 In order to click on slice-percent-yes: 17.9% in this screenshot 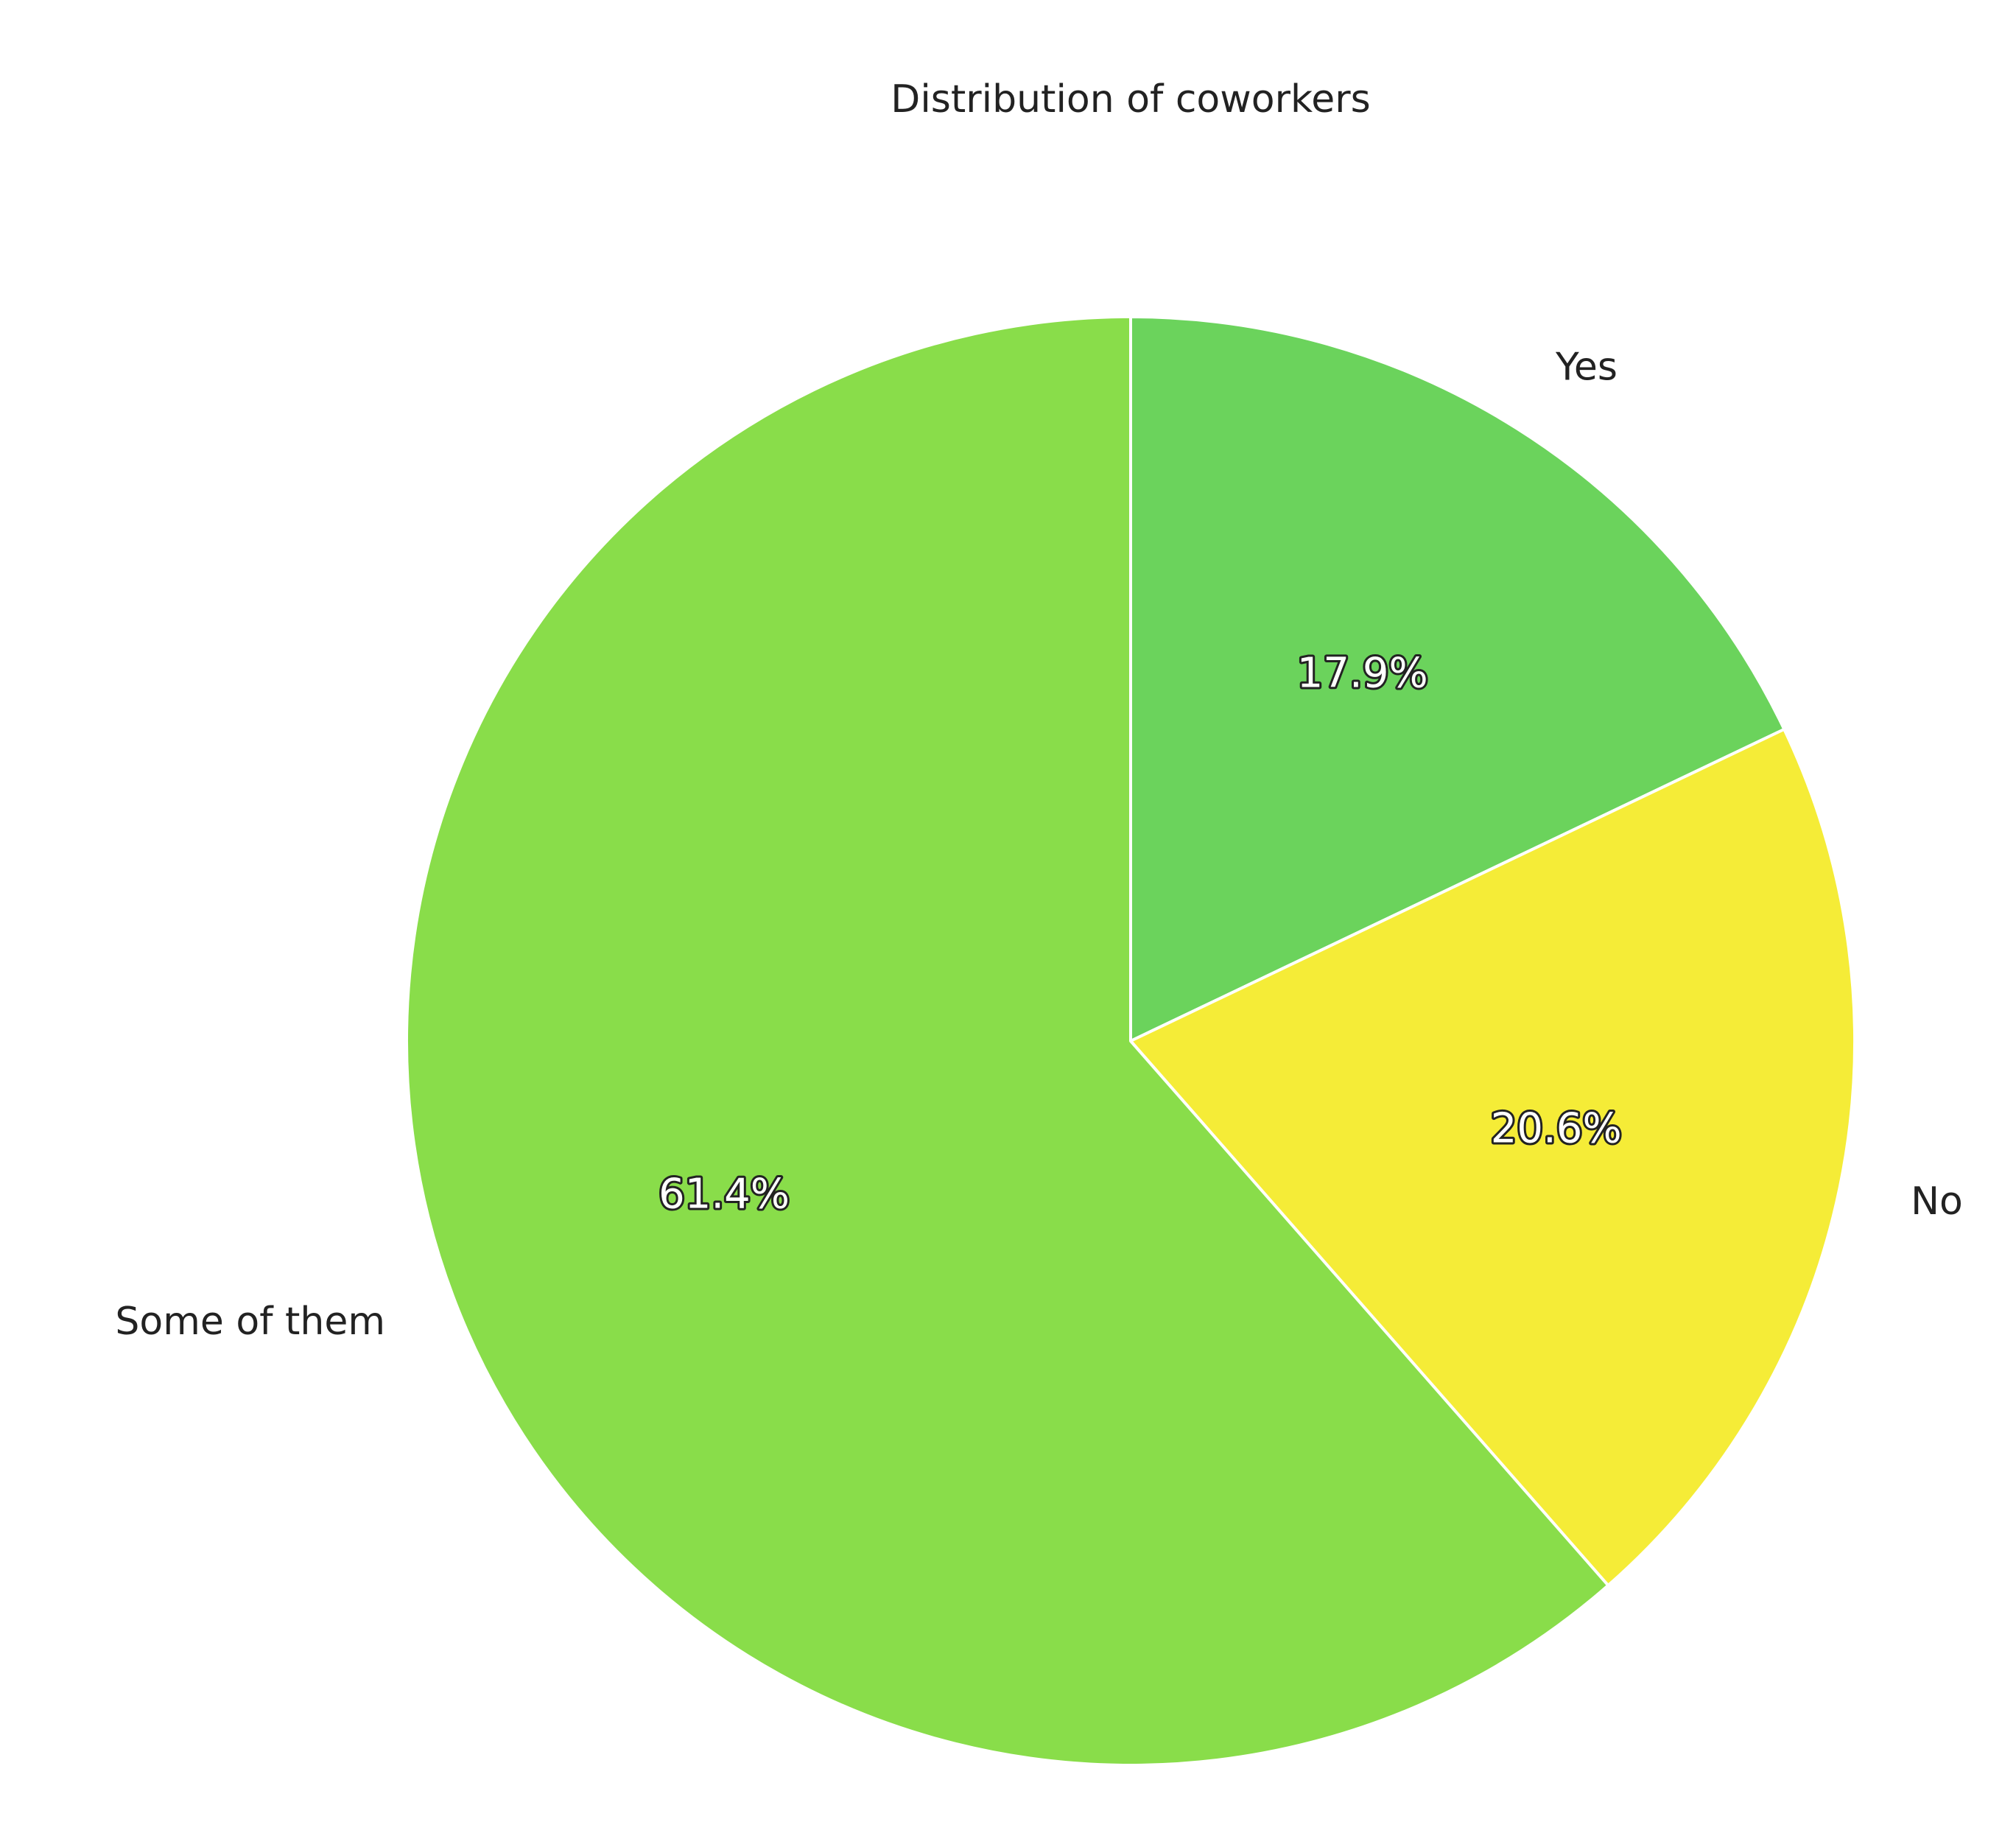, I will do `click(1362, 674)`.